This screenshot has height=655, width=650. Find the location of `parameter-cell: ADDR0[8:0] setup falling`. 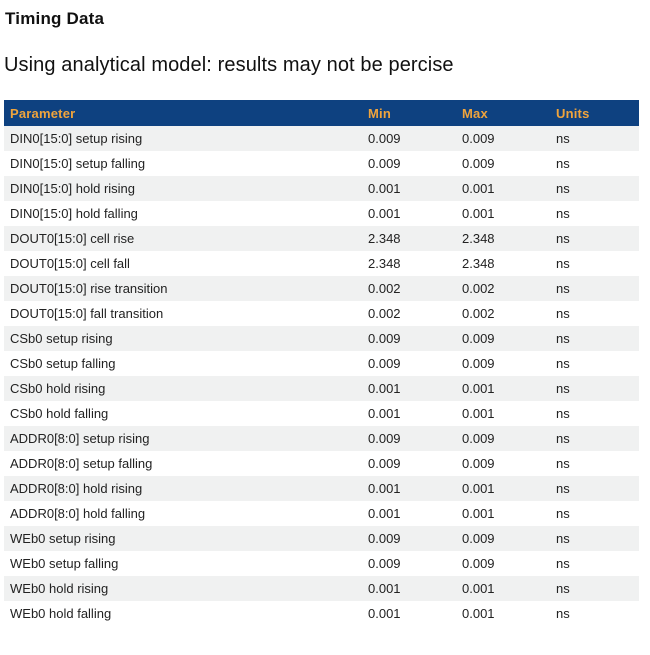

parameter-cell: ADDR0[8:0] setup falling is located at coordinates (81, 463).